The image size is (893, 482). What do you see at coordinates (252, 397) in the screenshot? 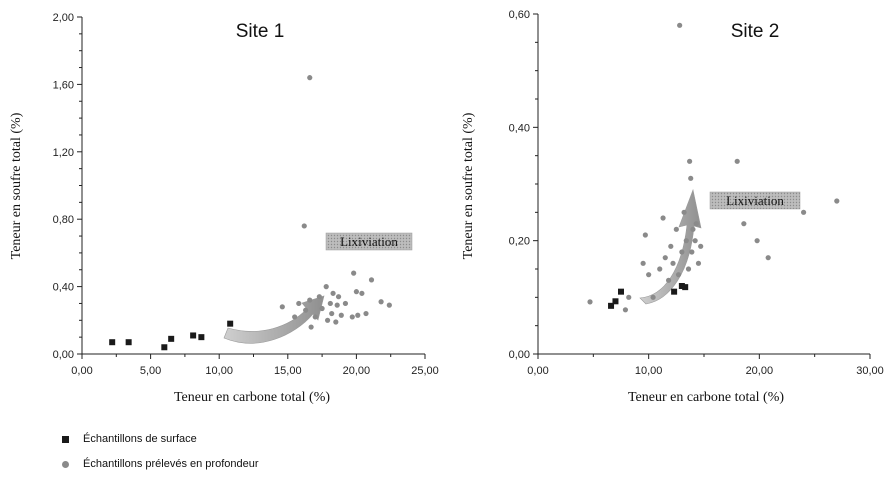
I see `x-axis-label-site-1: Teneur en carbone total (%)` at bounding box center [252, 397].